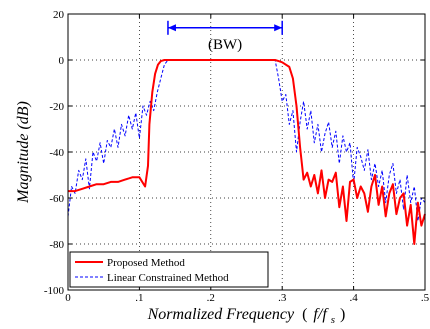 Image resolution: width=430 pixels, height=329 pixels. Describe the element at coordinates (425, 298) in the screenshot. I see `x-tick-label-5: .5` at that location.